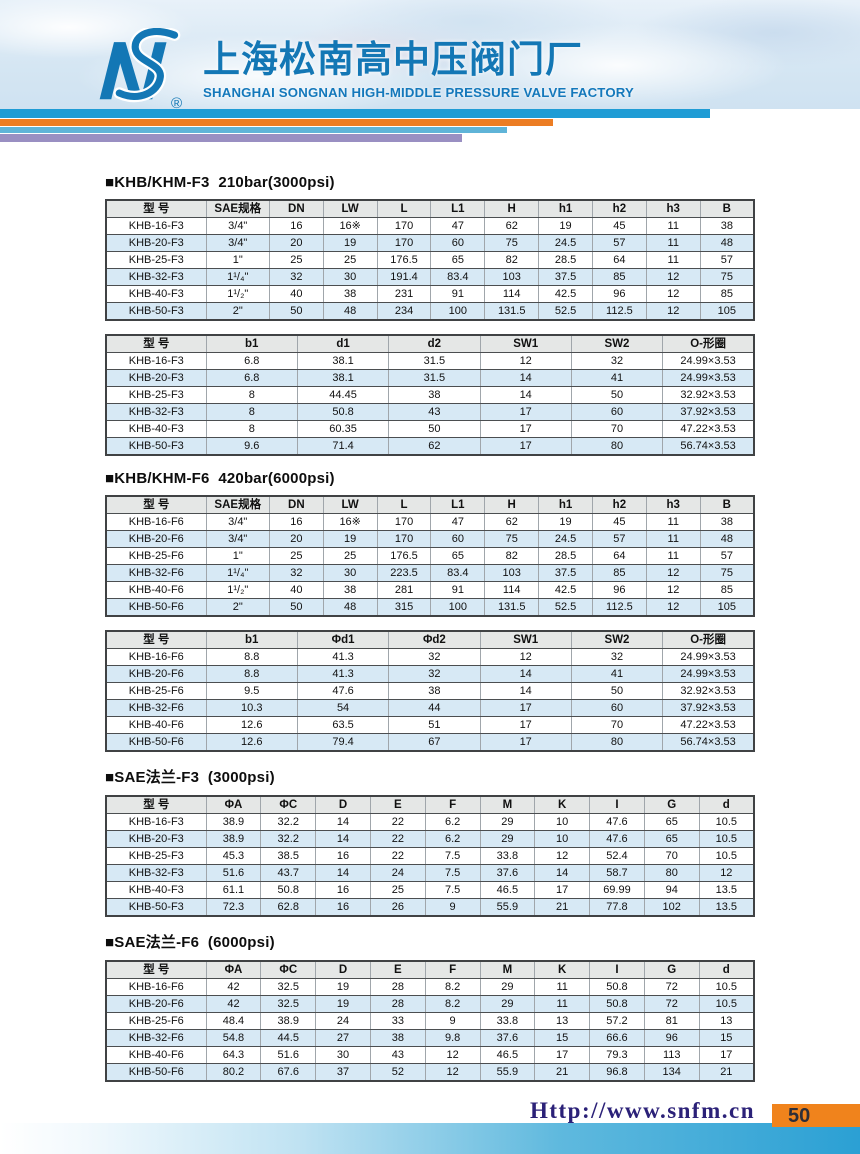 This screenshot has height=1154, width=860. I want to click on value-cell: 62.8, so click(288, 907).